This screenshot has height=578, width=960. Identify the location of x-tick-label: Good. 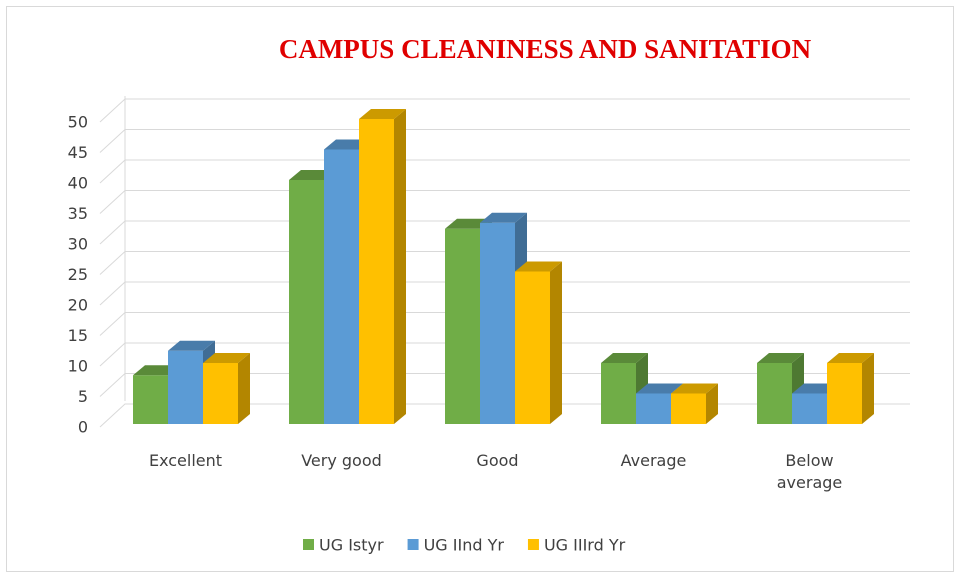
(497, 460).